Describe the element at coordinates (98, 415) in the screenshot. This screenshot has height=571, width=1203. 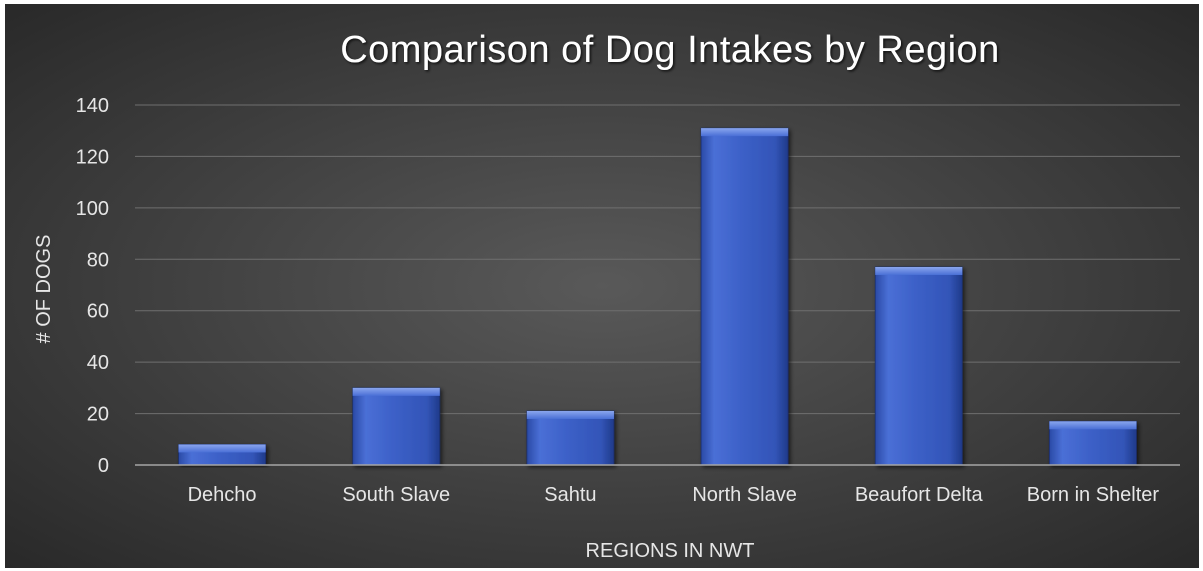
I see `y-tick-label: 20` at that location.